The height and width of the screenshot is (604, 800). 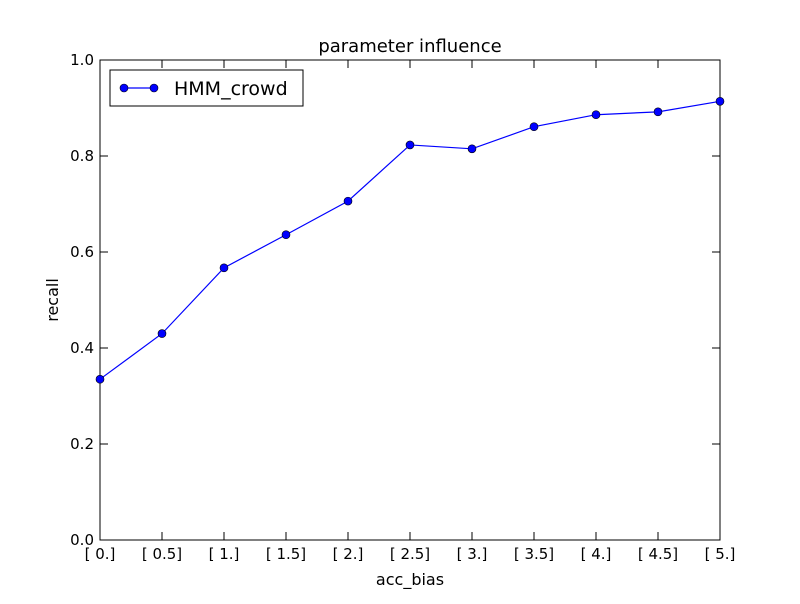 I want to click on legend-box, so click(x=206, y=88).